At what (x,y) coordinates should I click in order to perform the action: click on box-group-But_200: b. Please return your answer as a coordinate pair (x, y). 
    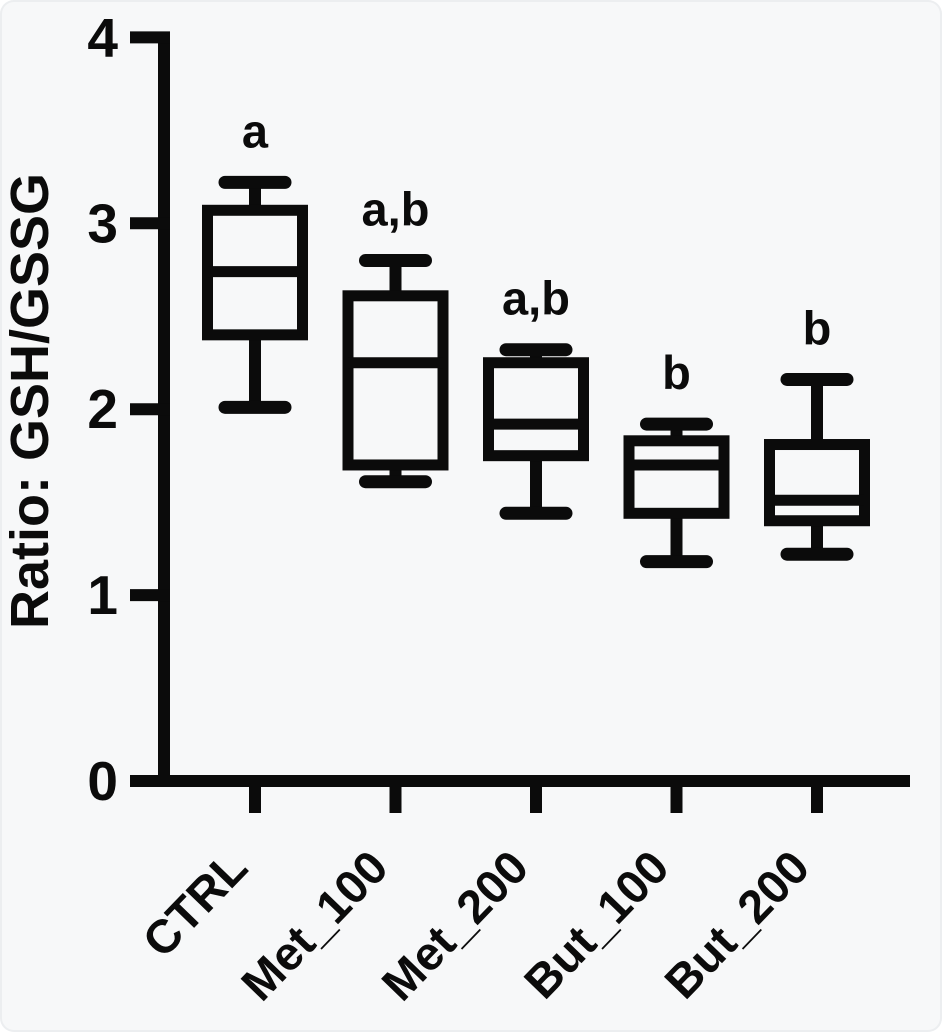
    Looking at the image, I should click on (817, 431).